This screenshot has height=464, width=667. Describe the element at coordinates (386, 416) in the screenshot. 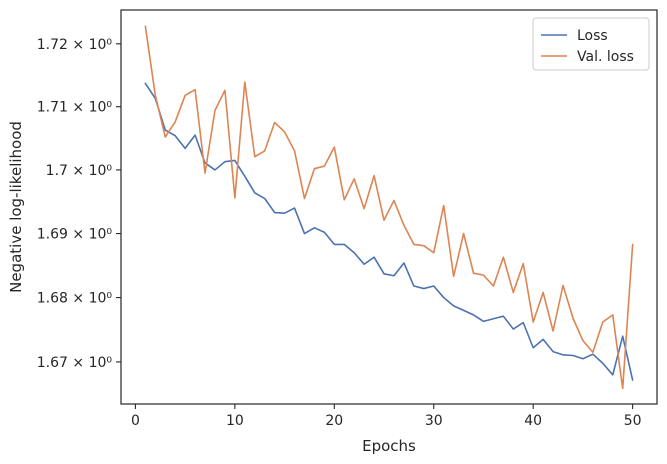

I see `x-axis-ticks: 0 10 20 30 40 50` at that location.